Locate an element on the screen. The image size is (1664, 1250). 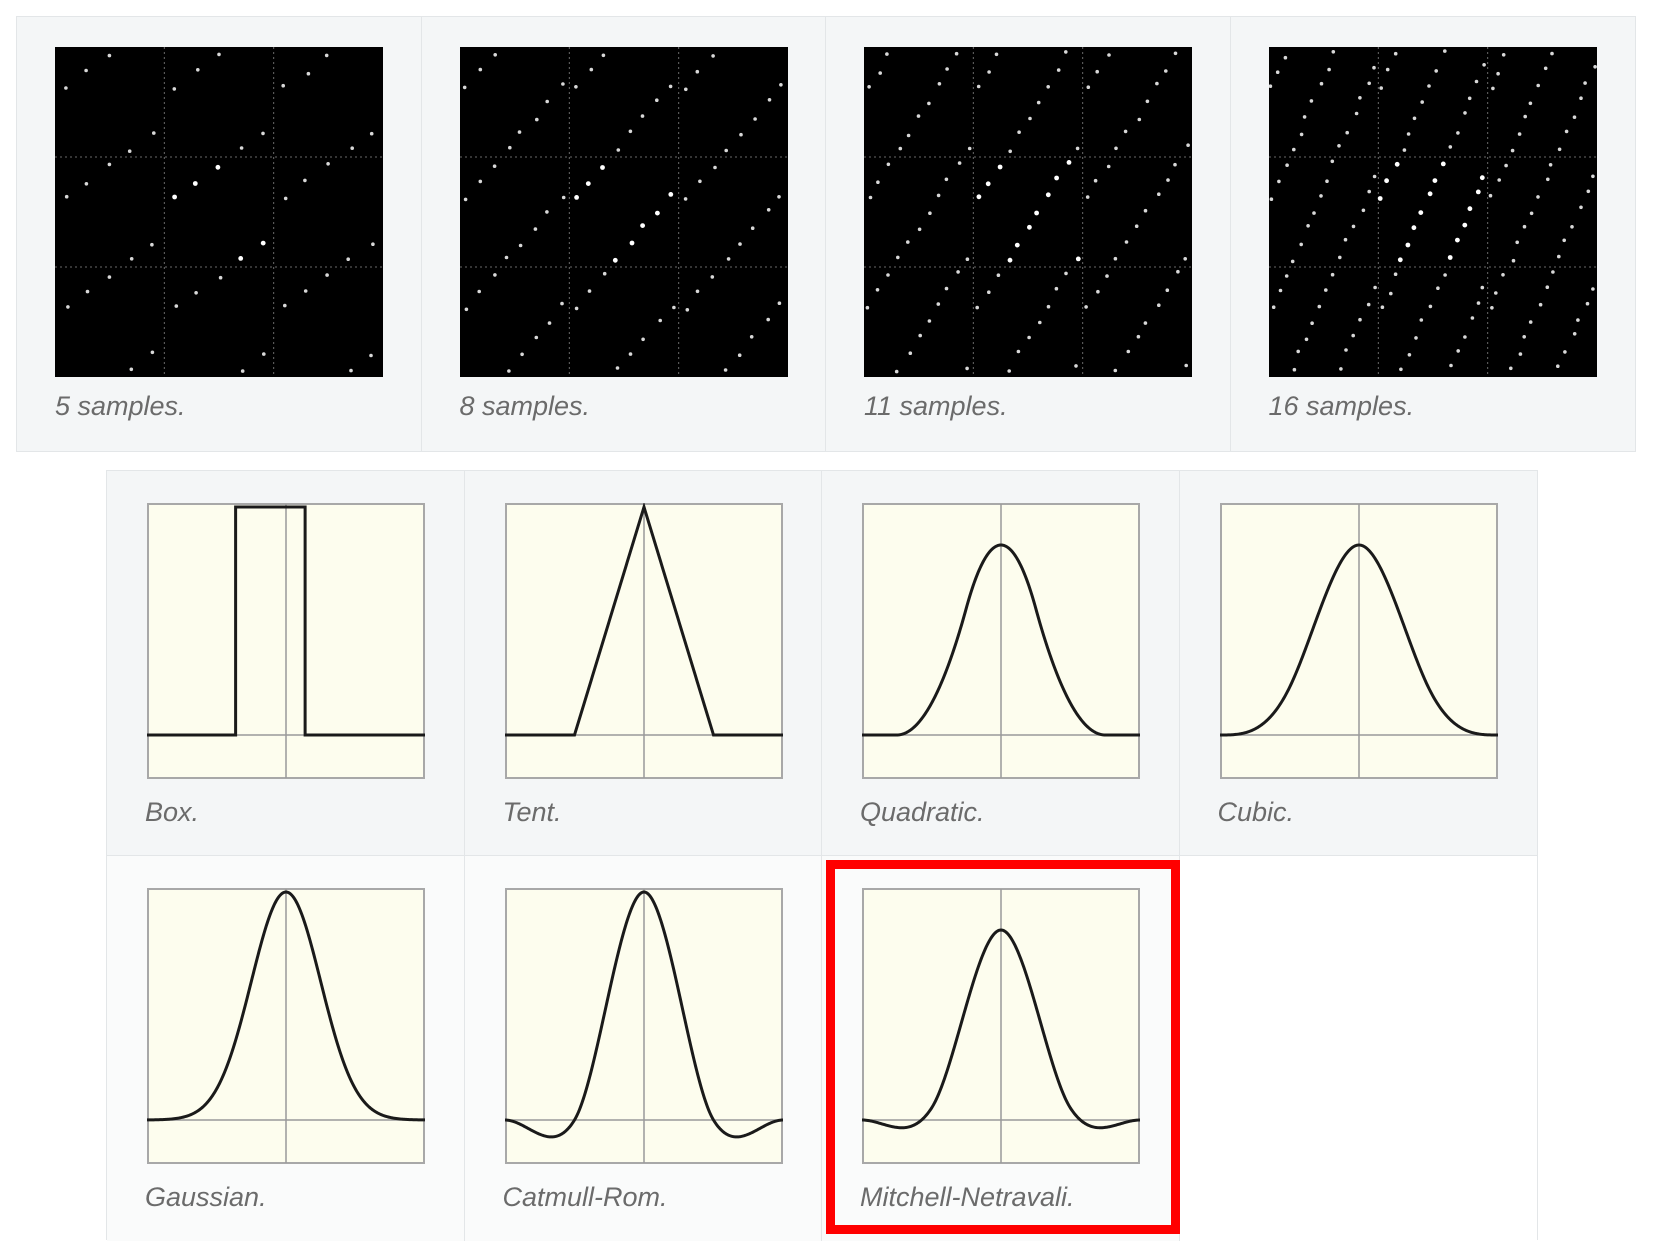
caption-5-samples: 5 samples. is located at coordinates (120, 406).